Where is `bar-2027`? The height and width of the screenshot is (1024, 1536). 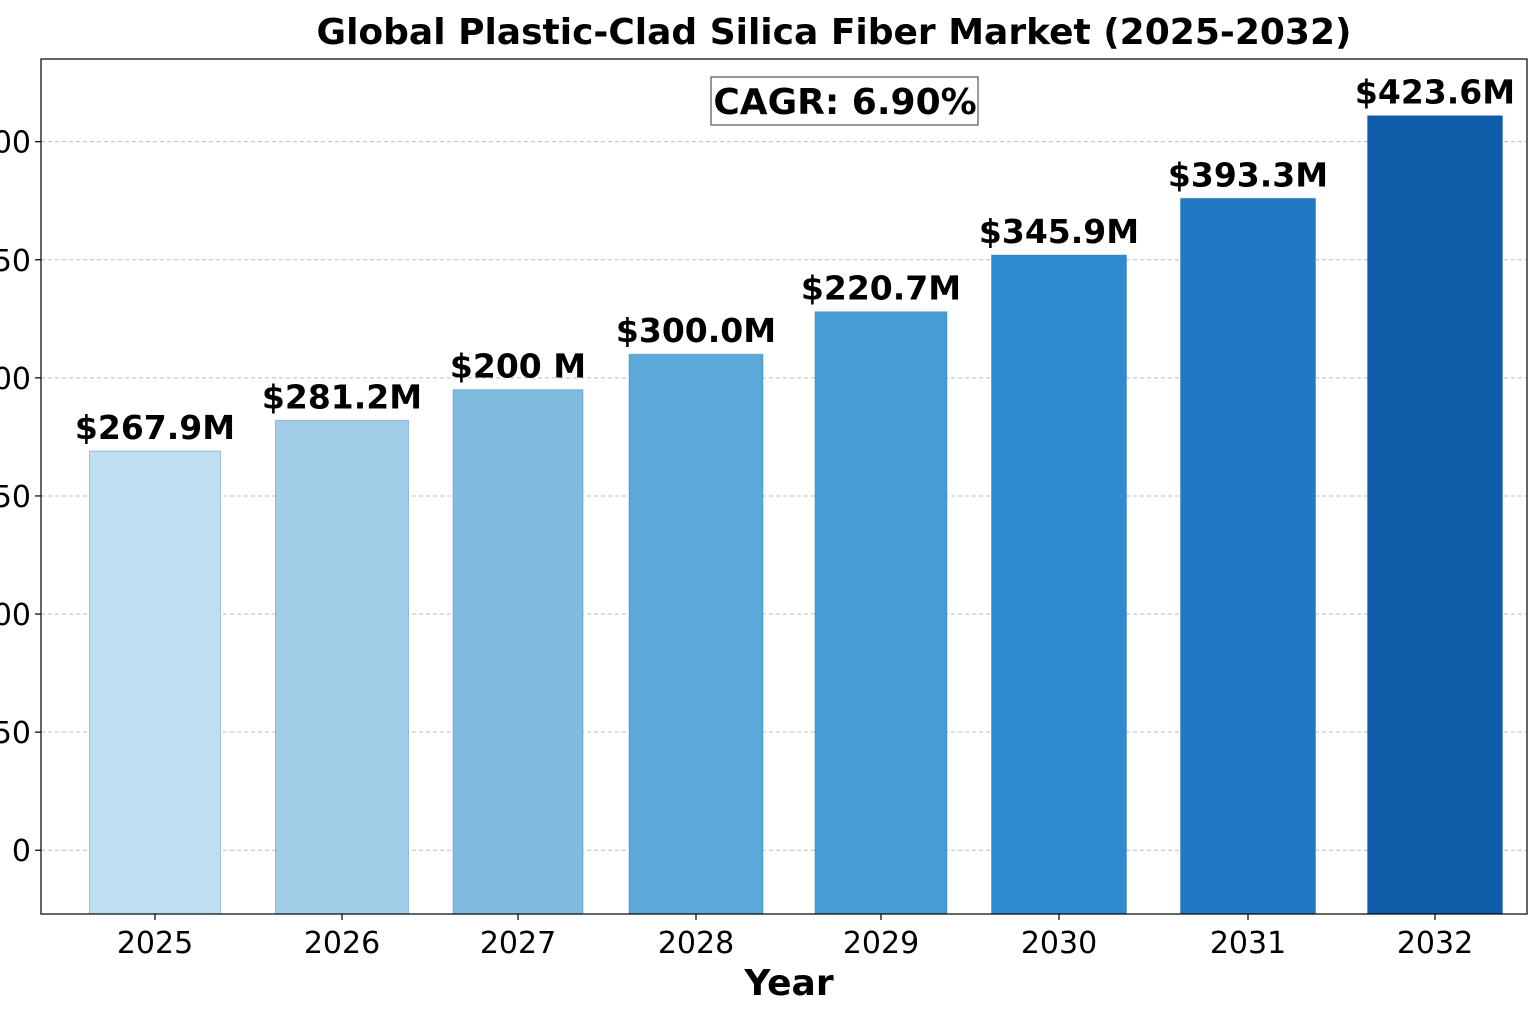 bar-2027 is located at coordinates (518, 652).